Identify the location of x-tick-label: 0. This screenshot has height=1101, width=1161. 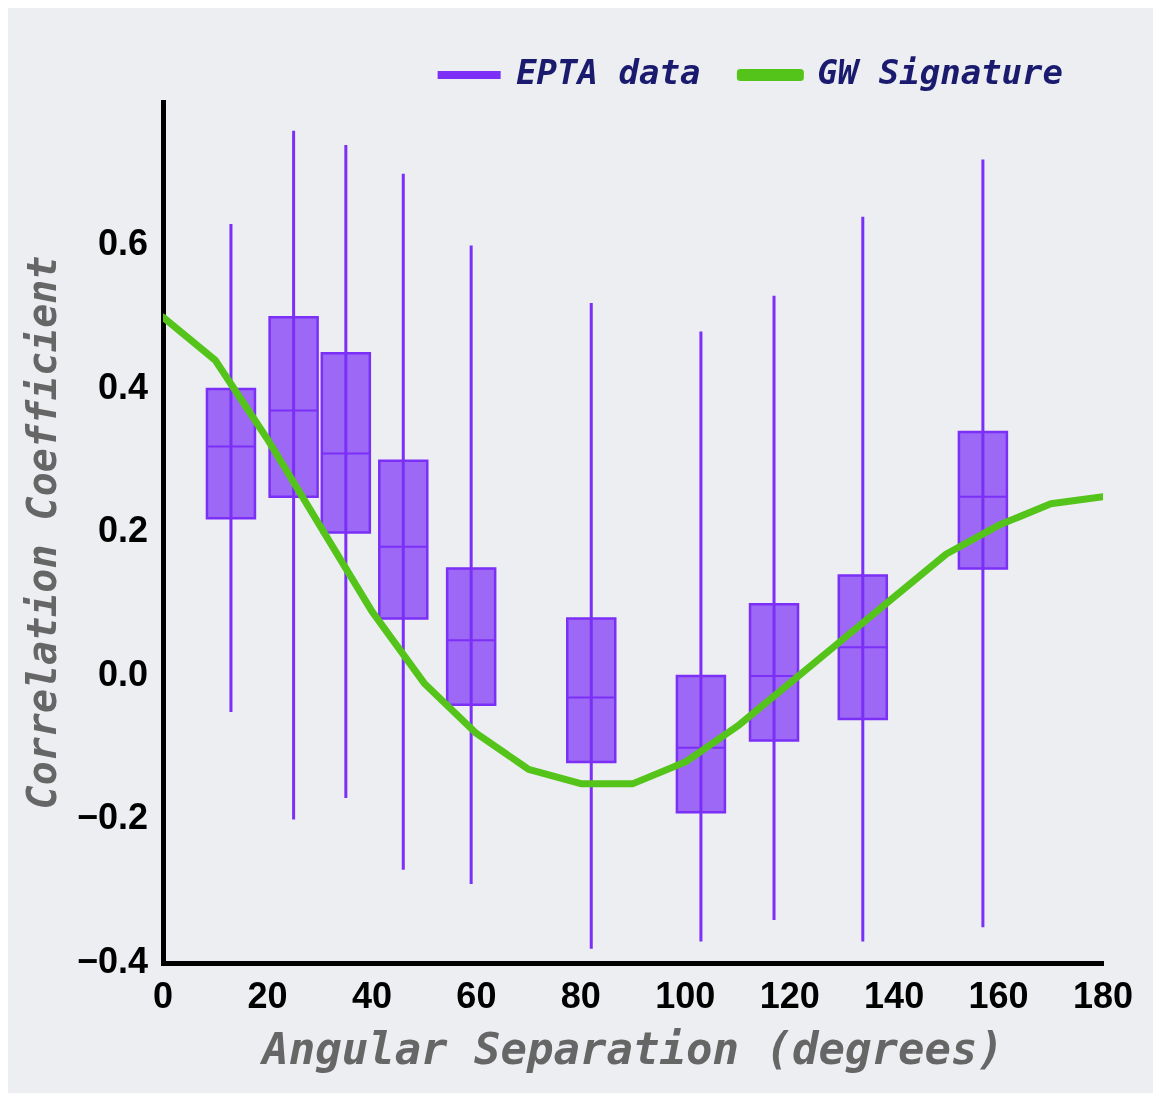
(163, 995).